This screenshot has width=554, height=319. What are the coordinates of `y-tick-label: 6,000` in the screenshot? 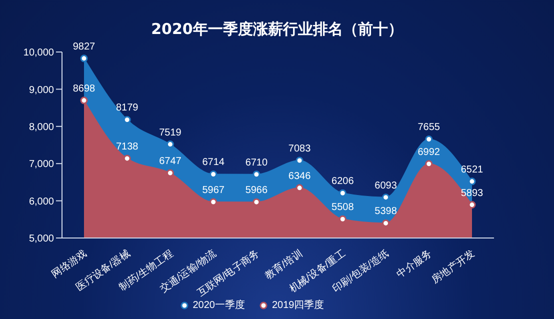 It's located at (41, 202).